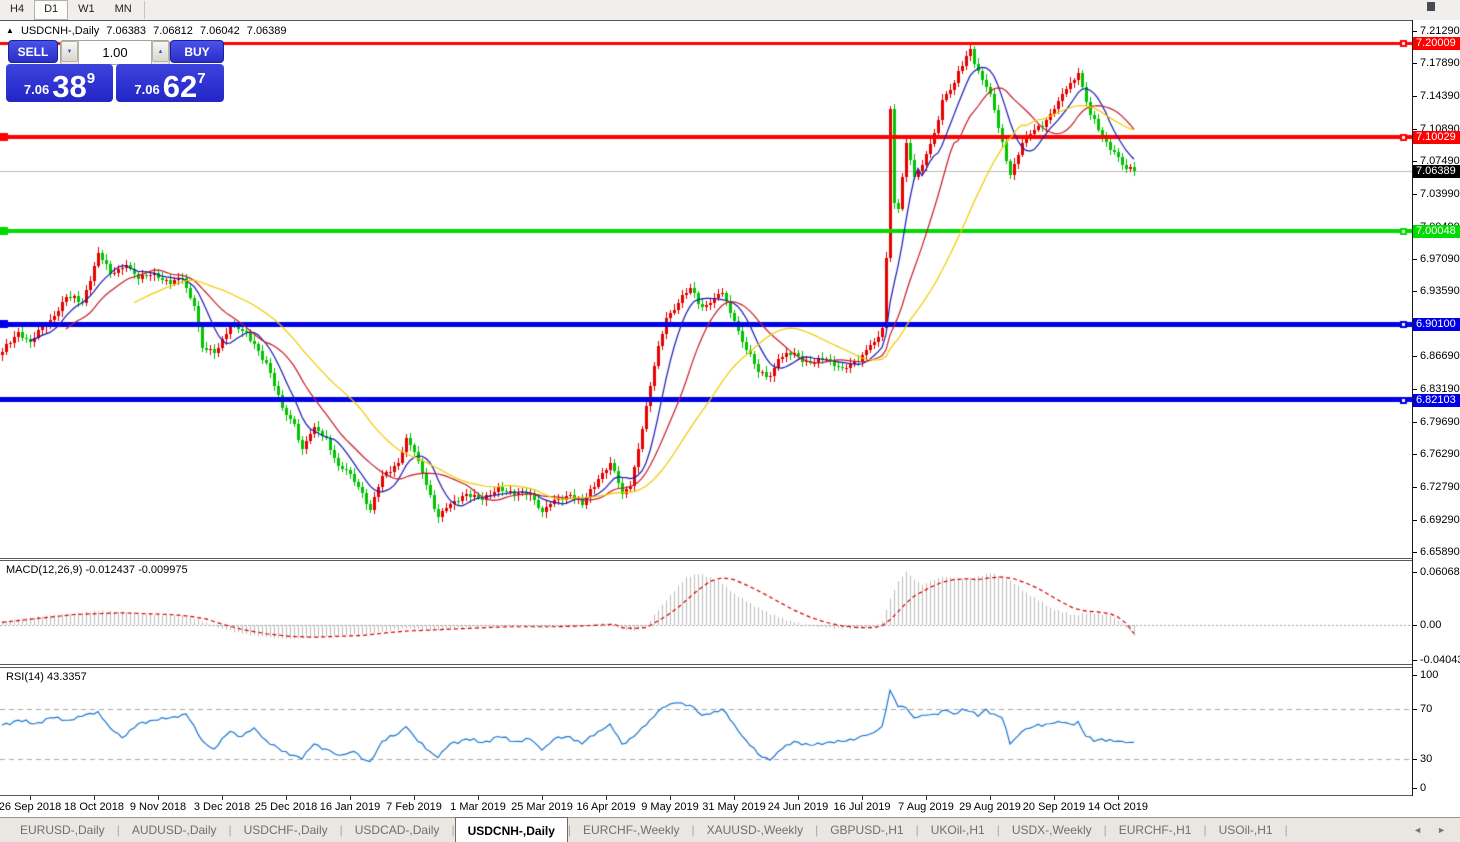  What do you see at coordinates (734, 807) in the screenshot?
I see `date-label: 31 May 2019` at bounding box center [734, 807].